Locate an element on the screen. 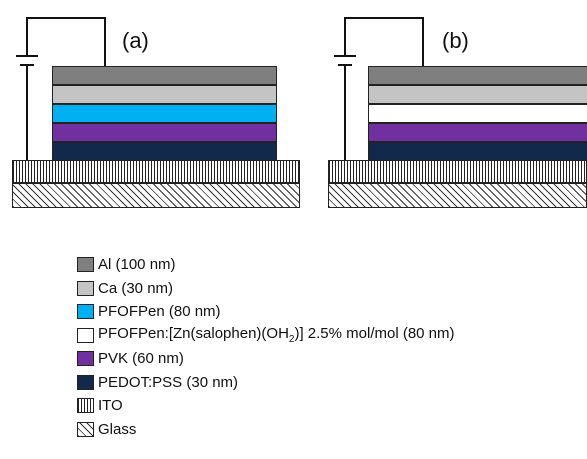 The image size is (587, 459). legend-label-ca: Ca (30 nm) is located at coordinates (136, 288).